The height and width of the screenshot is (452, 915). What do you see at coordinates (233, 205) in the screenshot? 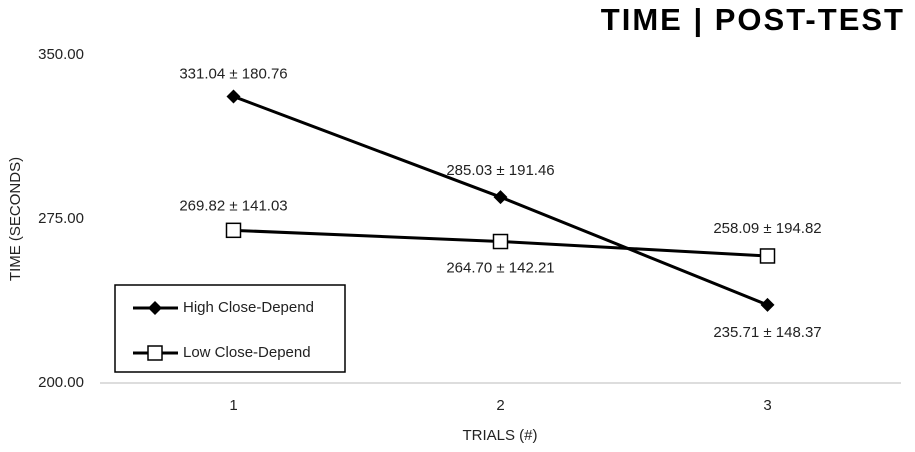
I see `data-label: 269.82 ± 141.03` at bounding box center [233, 205].